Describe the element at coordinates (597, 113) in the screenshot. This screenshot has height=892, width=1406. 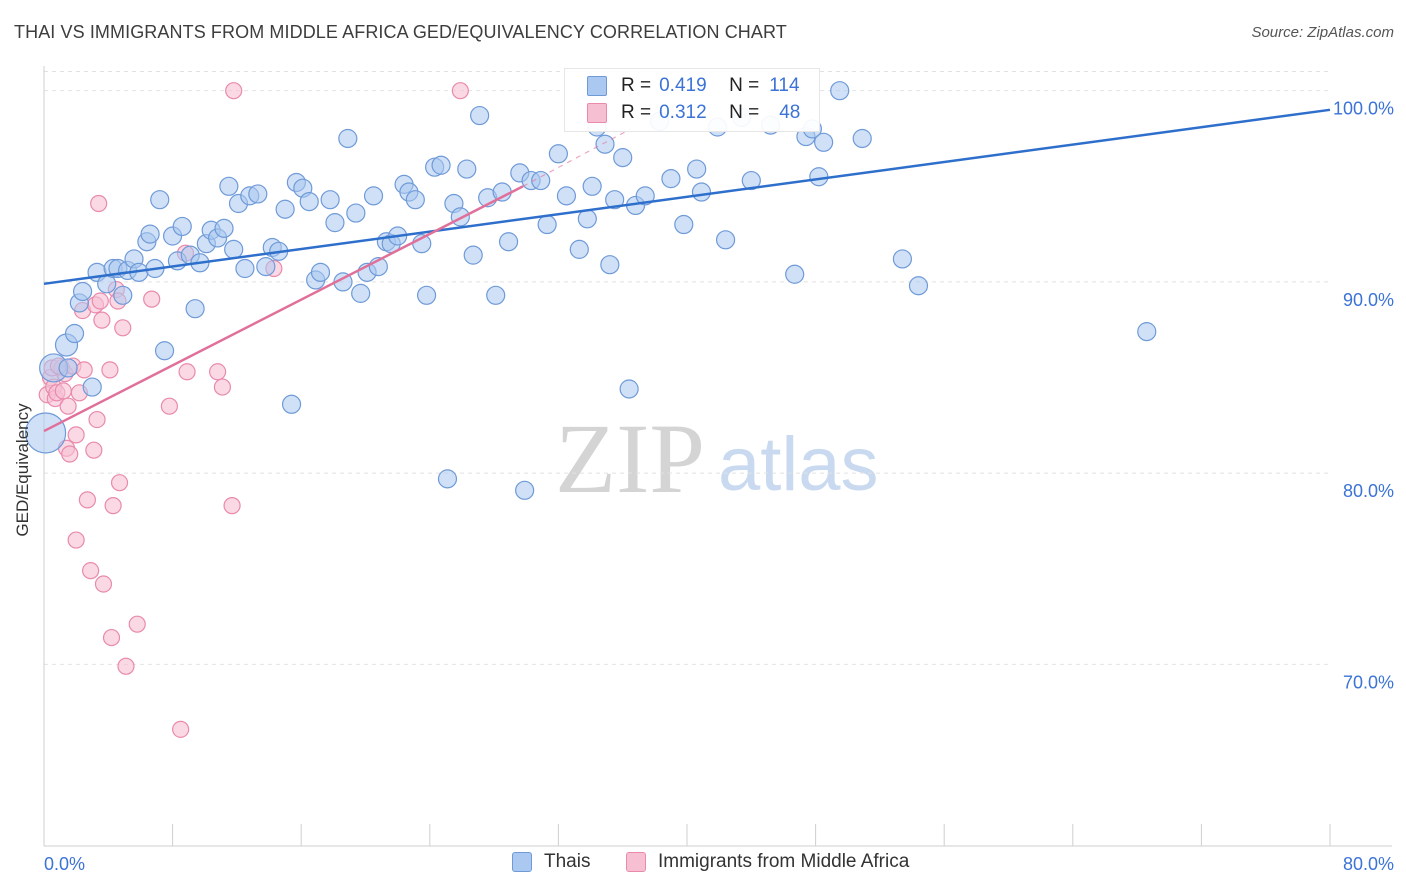
I see `africa-swatch` at that location.